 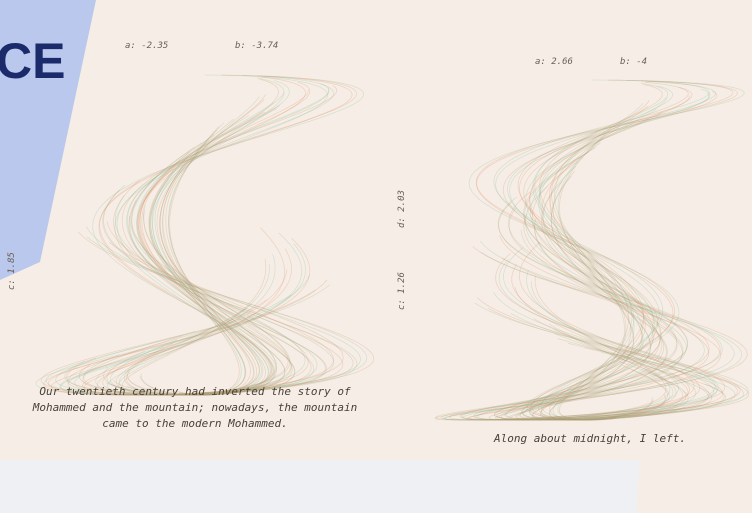 I want to click on param-label: a: -2.35, so click(x=146, y=46).